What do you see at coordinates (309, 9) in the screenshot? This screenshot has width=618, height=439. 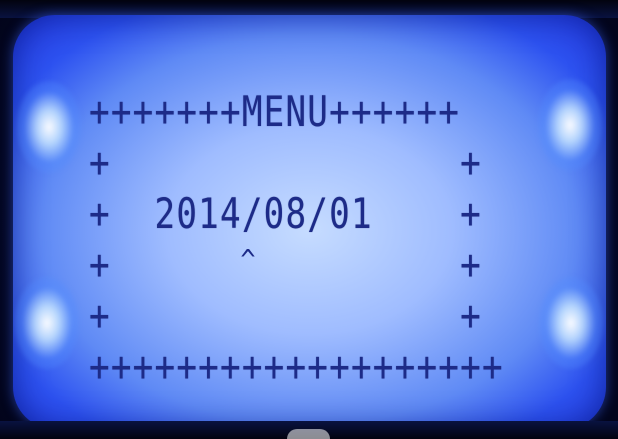 I see `top-bezel` at bounding box center [309, 9].